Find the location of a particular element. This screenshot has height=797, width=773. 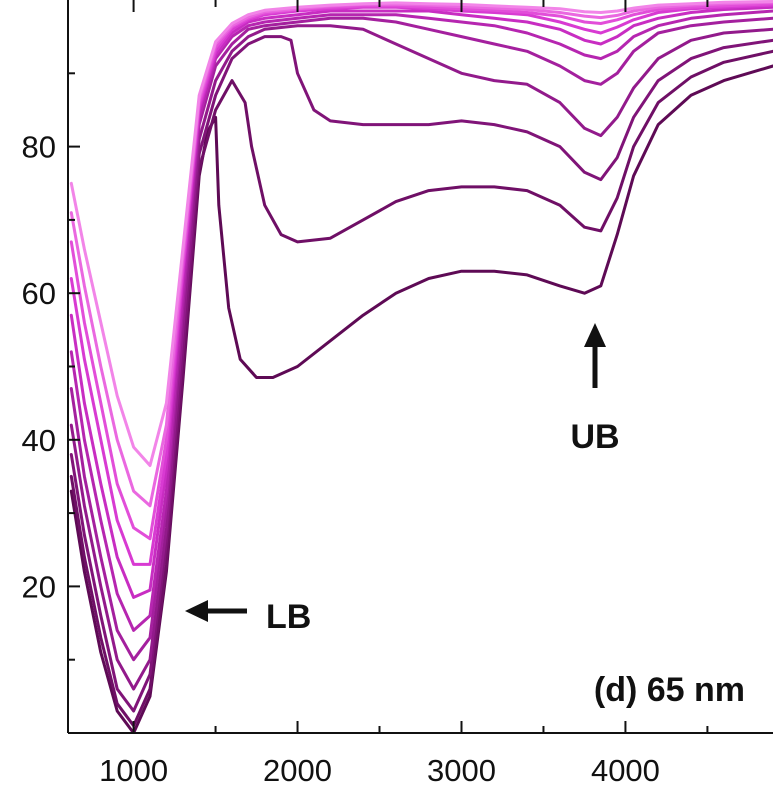

lb-arrow is located at coordinates (216, 611).